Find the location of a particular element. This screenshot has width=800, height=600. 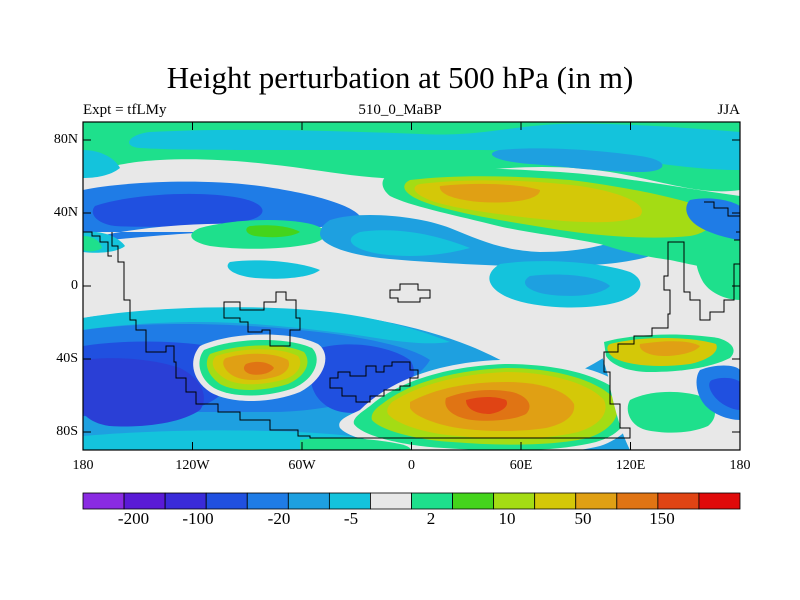

contour-south-cyan-top is located at coordinates (266, 325).